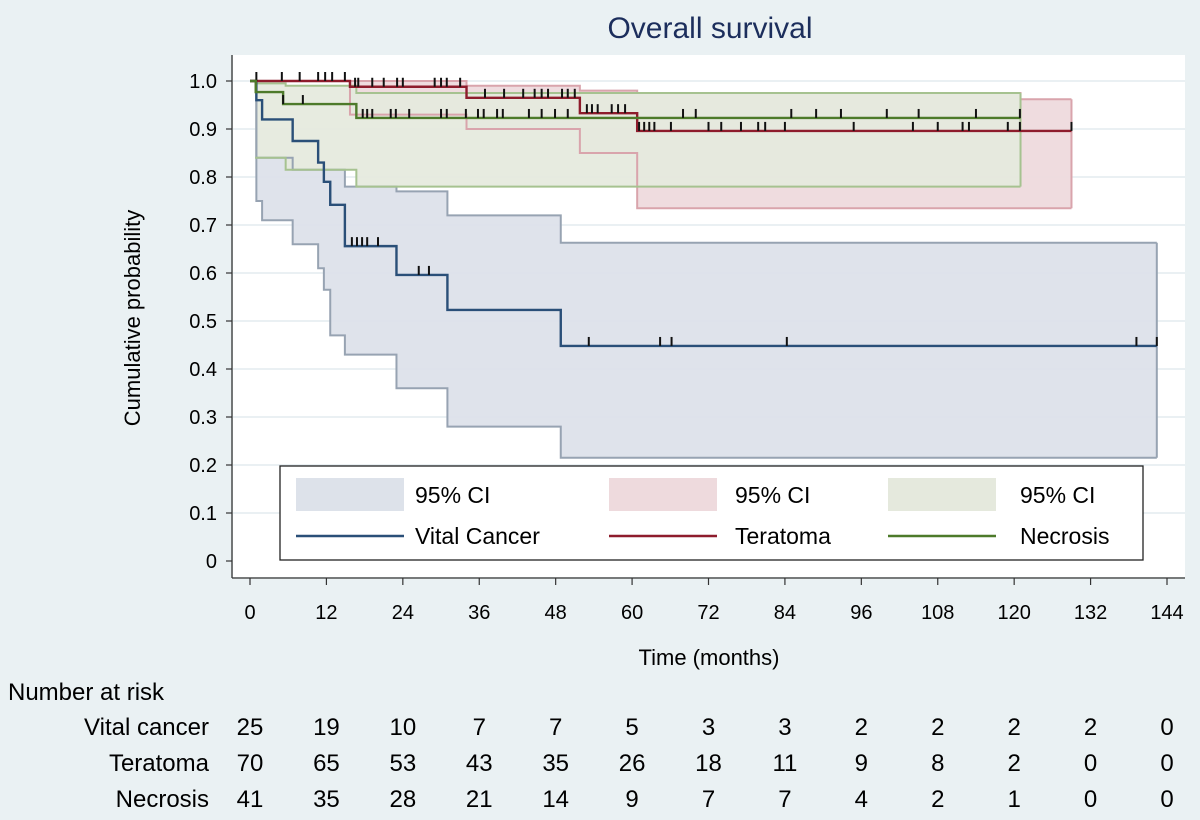 Image resolution: width=1200 pixels, height=820 pixels. Describe the element at coordinates (250, 727) in the screenshot. I see `risk-count: 25` at that location.